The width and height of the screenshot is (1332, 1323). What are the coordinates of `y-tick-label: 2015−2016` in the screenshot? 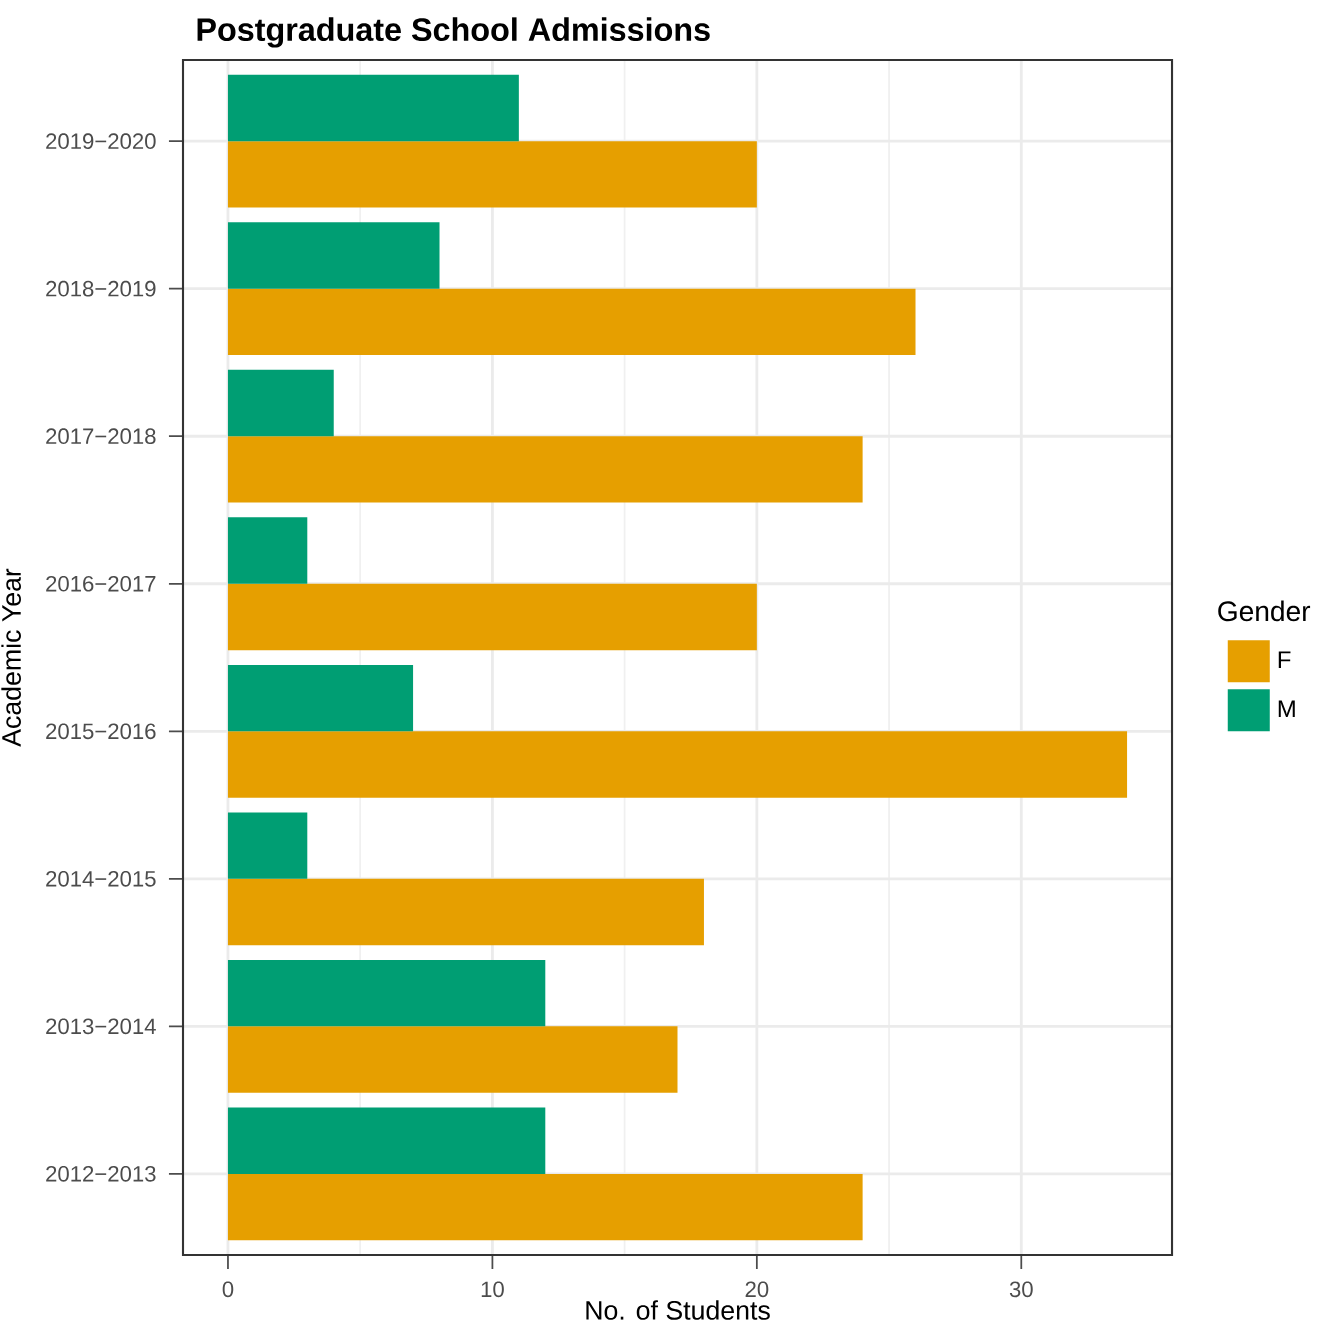 It's located at (101, 731).